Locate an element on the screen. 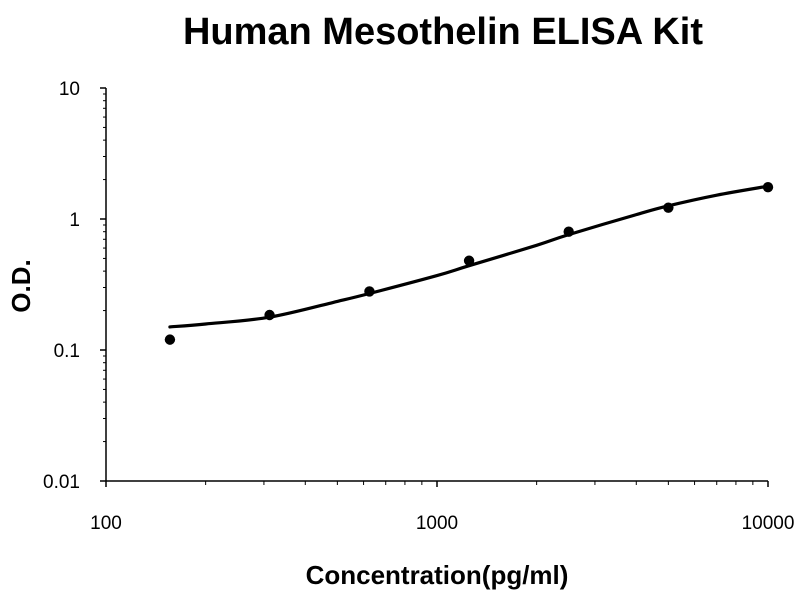 This screenshot has width=800, height=600. y-tick-label: 10 is located at coordinates (69, 89).